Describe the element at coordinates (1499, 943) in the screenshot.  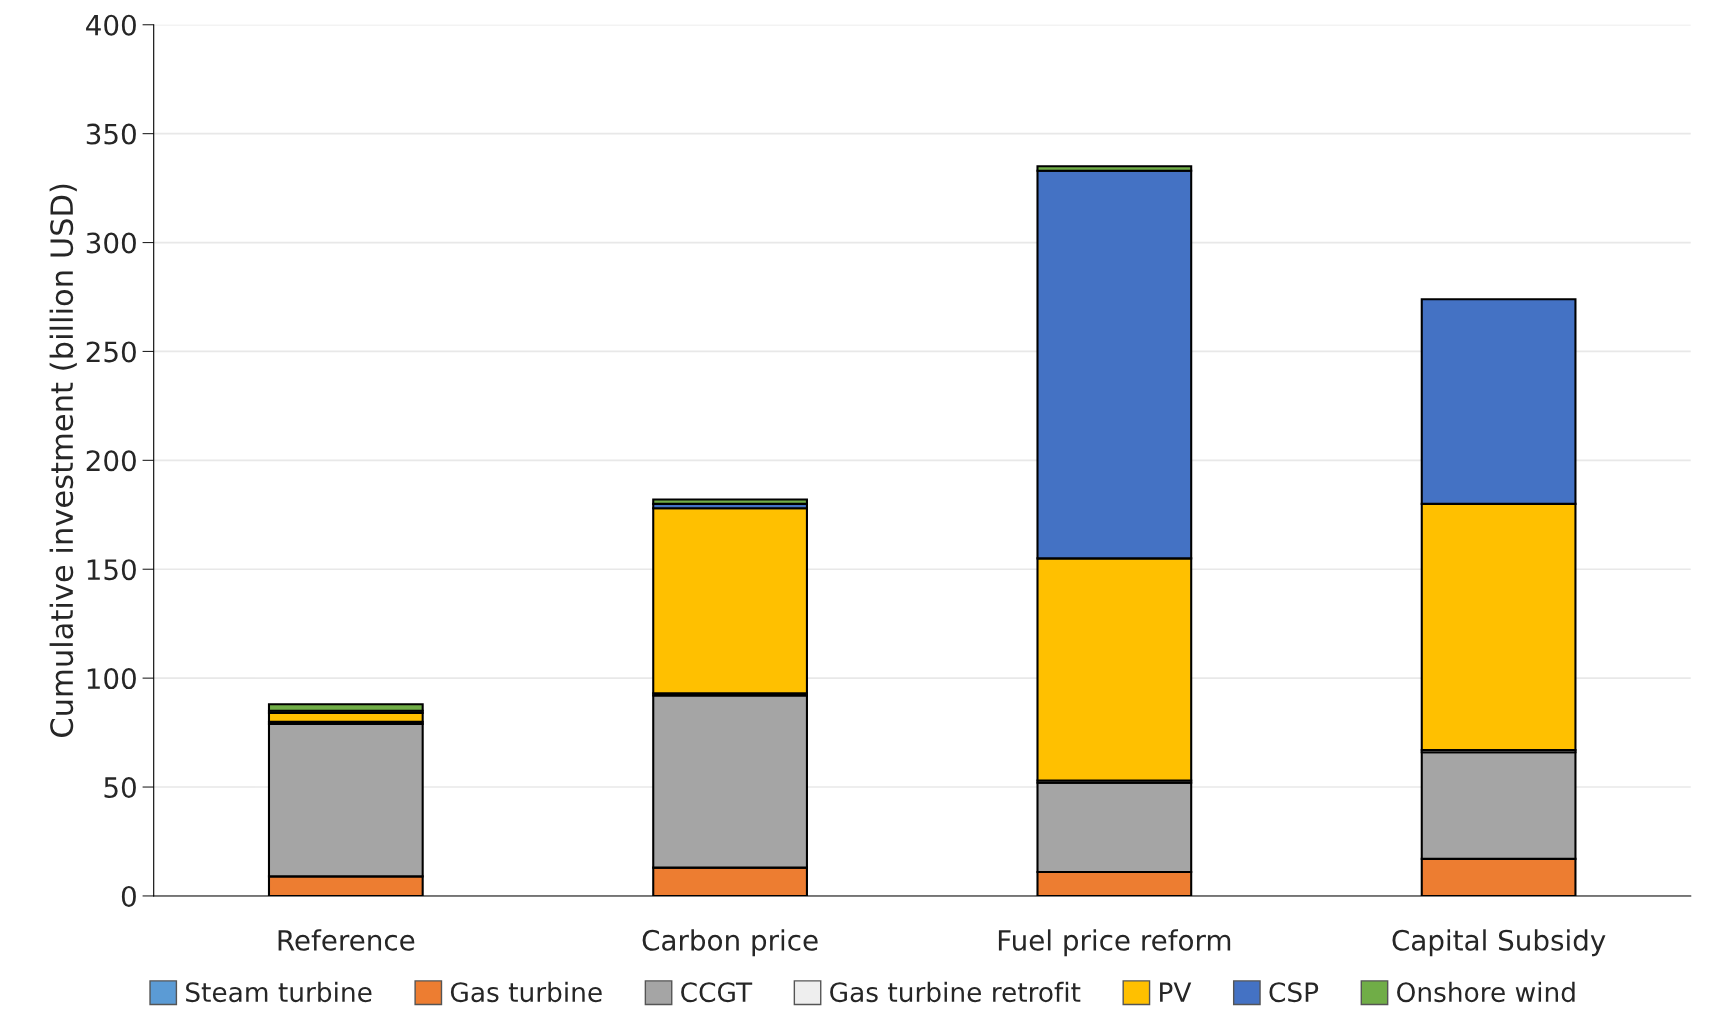
I see `x-tick-label: Capital Subsidy` at that location.